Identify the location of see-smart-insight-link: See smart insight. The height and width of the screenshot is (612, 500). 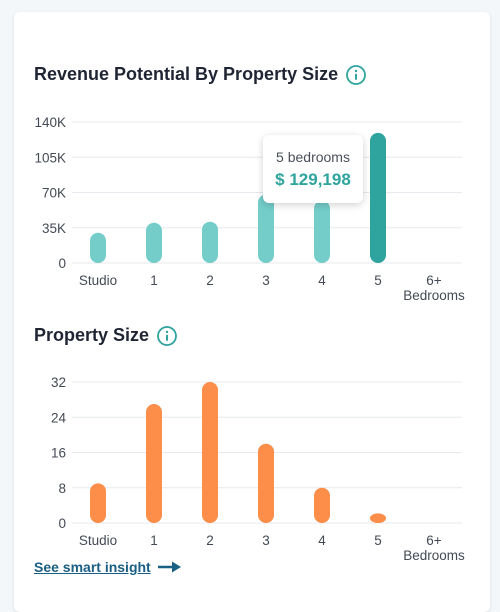
(108, 567).